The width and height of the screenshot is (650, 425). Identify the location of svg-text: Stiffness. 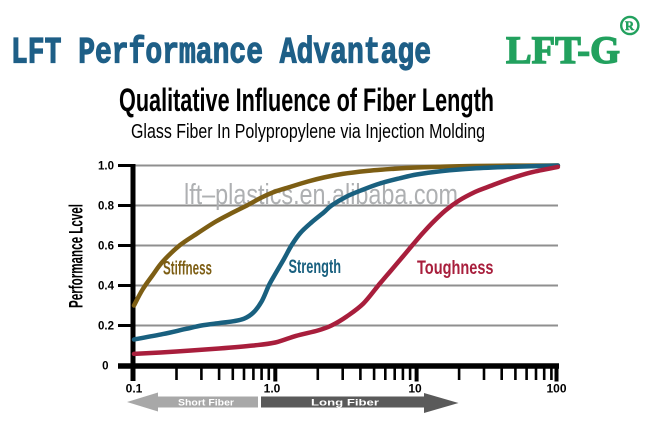
(187, 269).